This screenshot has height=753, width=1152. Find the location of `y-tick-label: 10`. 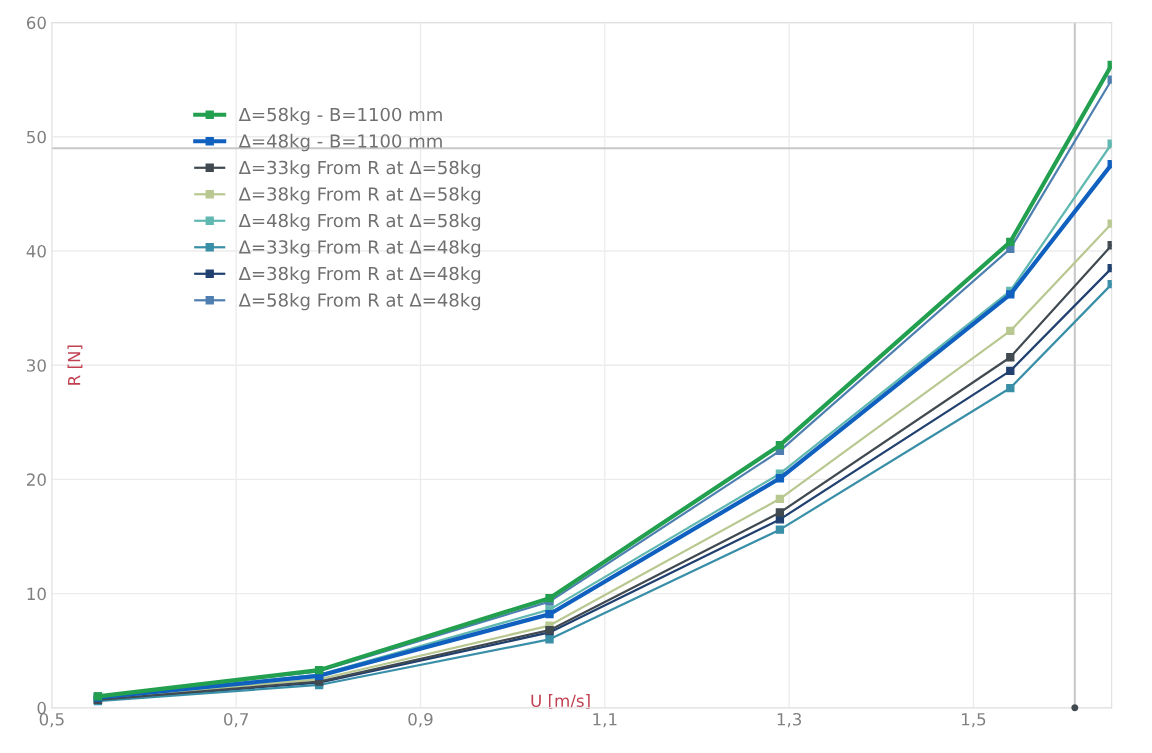

y-tick-label: 10 is located at coordinates (36, 594).